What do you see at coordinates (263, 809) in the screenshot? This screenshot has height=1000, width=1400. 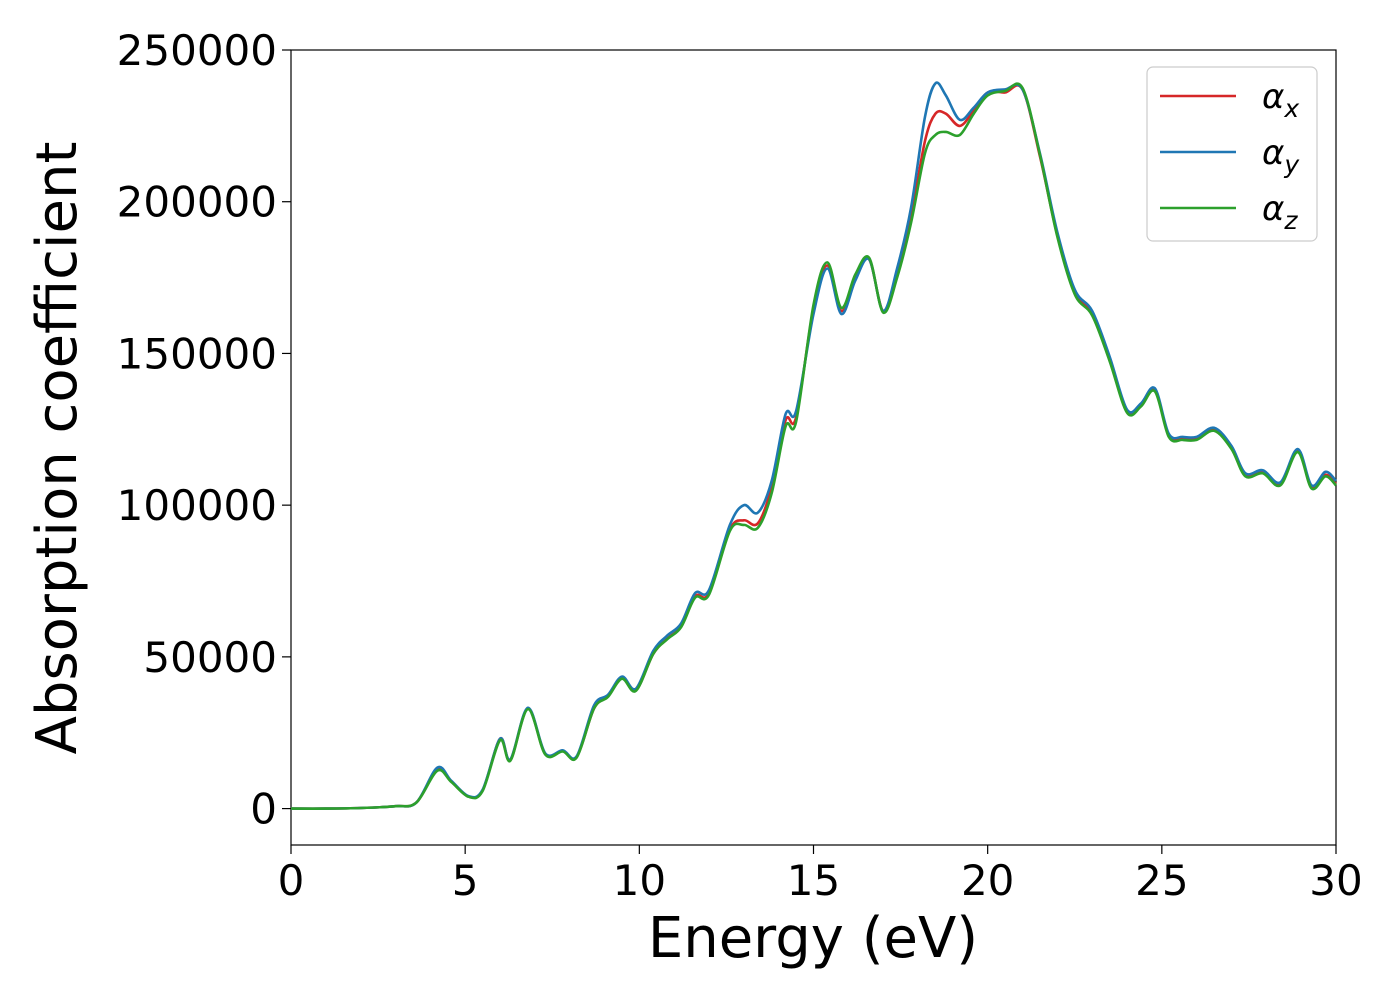 I see `y-tick-label: 0` at bounding box center [263, 809].